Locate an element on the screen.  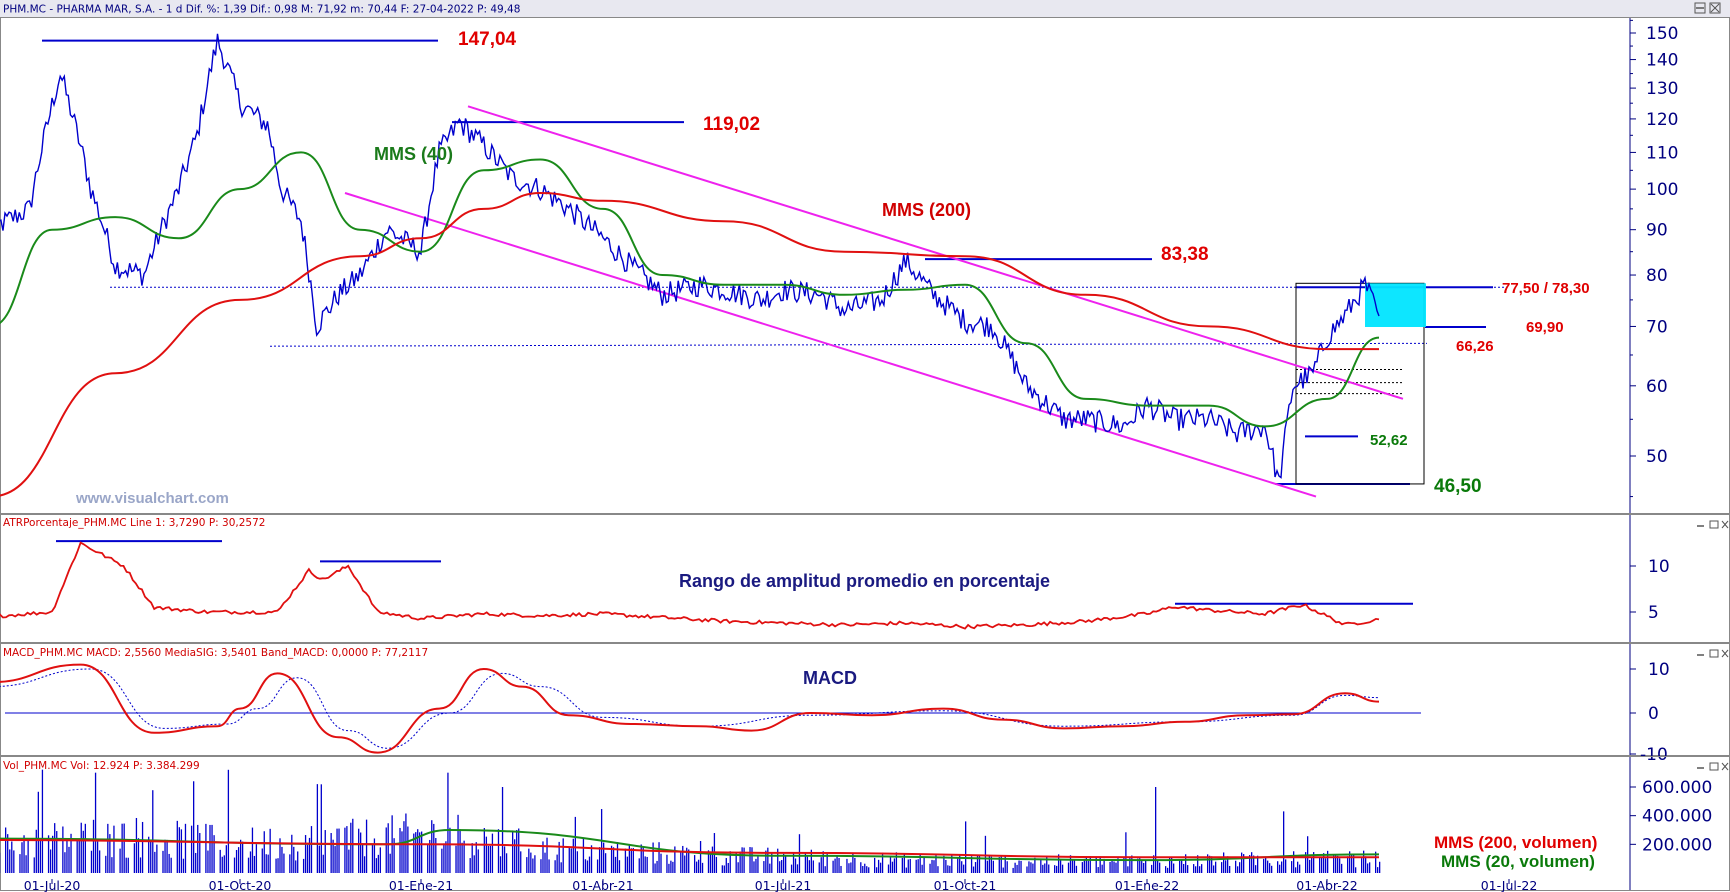
x-tick-label: 01-Abr-21 is located at coordinates (602, 885).